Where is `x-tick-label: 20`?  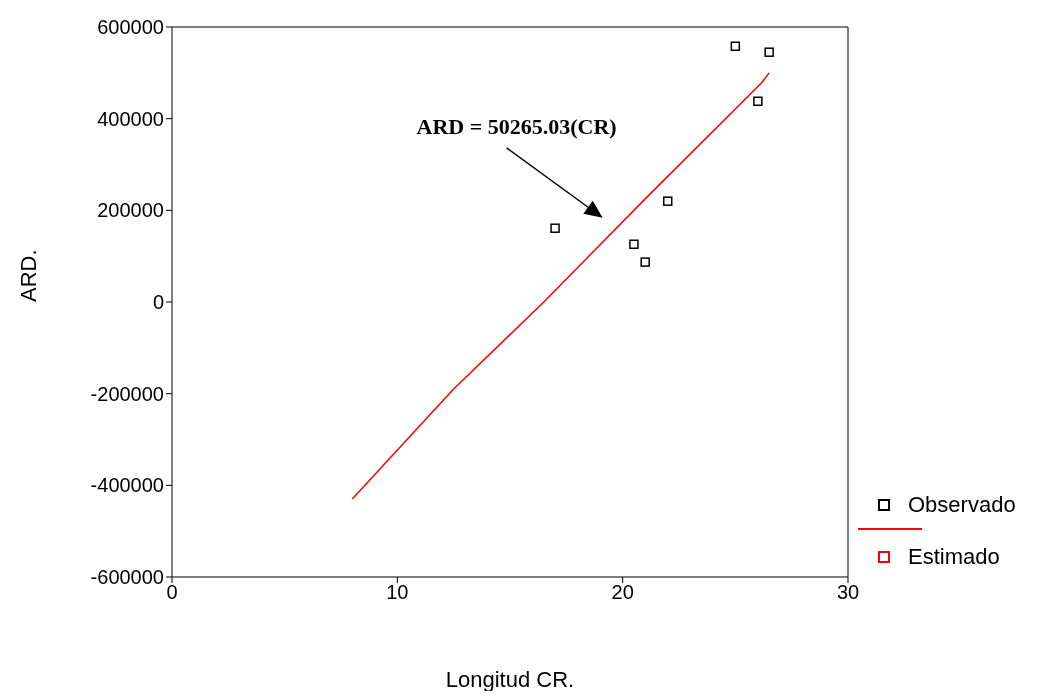
x-tick-label: 20 is located at coordinates (622, 592).